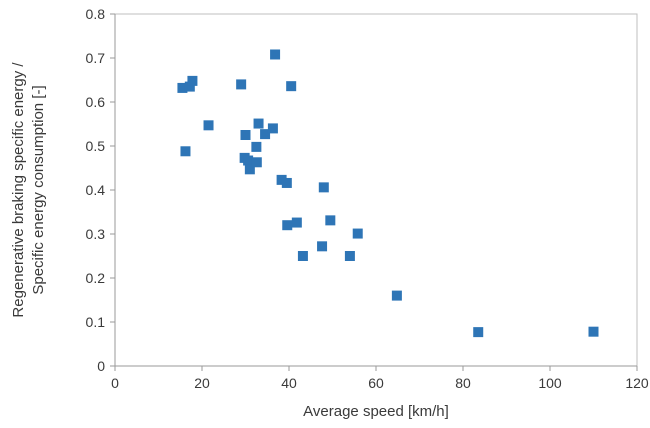 The image size is (650, 428). Describe the element at coordinates (115, 383) in the screenshot. I see `x-tick-label: 0` at that location.